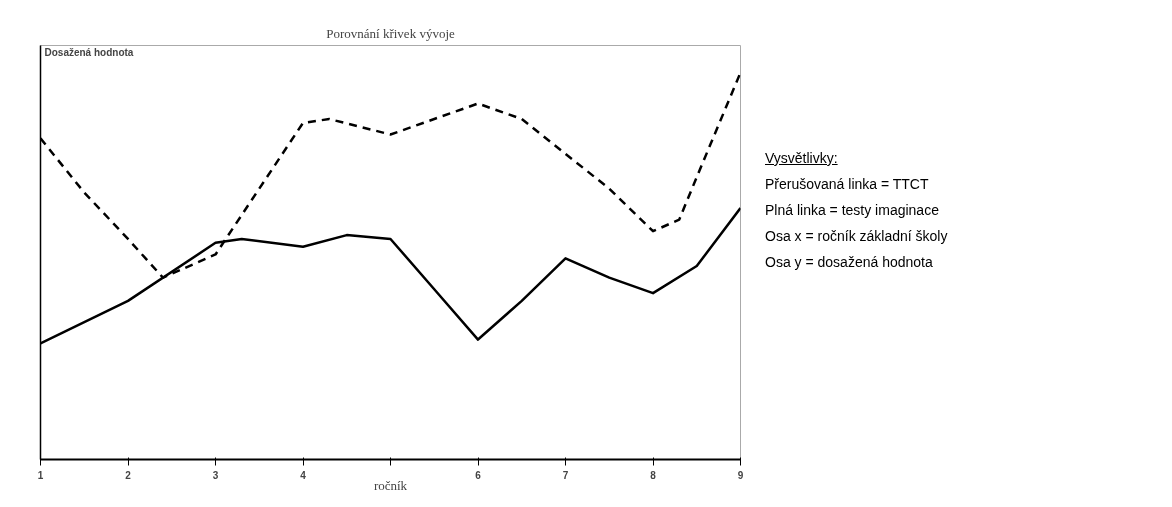  Describe the element at coordinates (849, 262) in the screenshot. I see `text: Osa y = dosažená hodnota` at that location.